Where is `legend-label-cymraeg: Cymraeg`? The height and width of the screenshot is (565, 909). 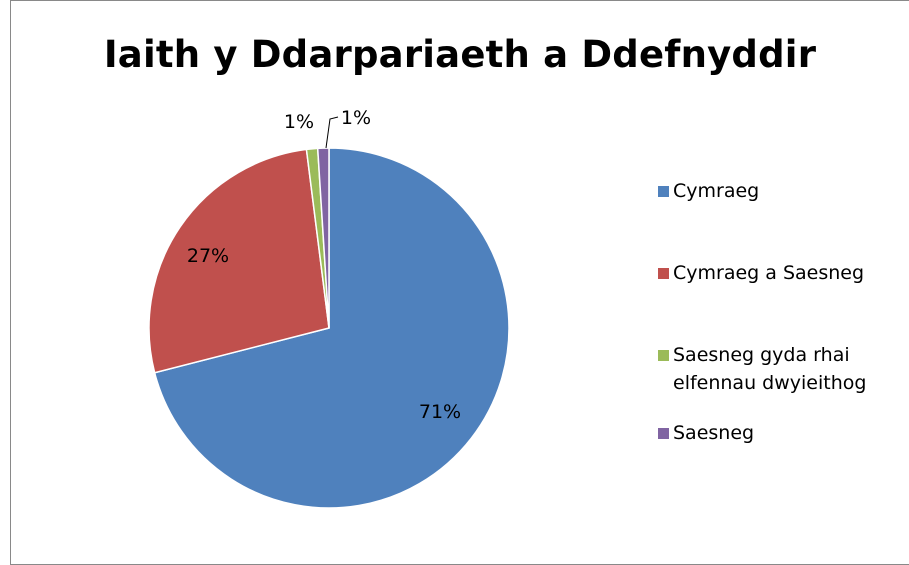 legend-label-cymraeg: Cymraeg is located at coordinates (716, 191).